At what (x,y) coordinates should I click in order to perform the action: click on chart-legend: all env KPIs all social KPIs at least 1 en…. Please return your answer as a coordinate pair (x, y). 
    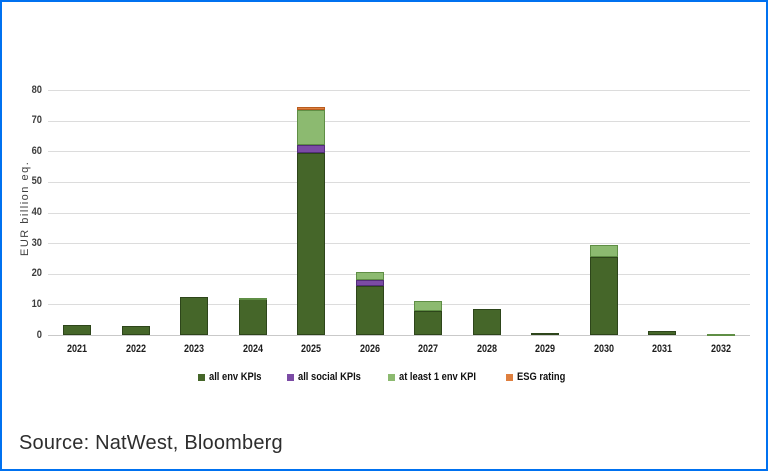
    Looking at the image, I should click on (385, 377).